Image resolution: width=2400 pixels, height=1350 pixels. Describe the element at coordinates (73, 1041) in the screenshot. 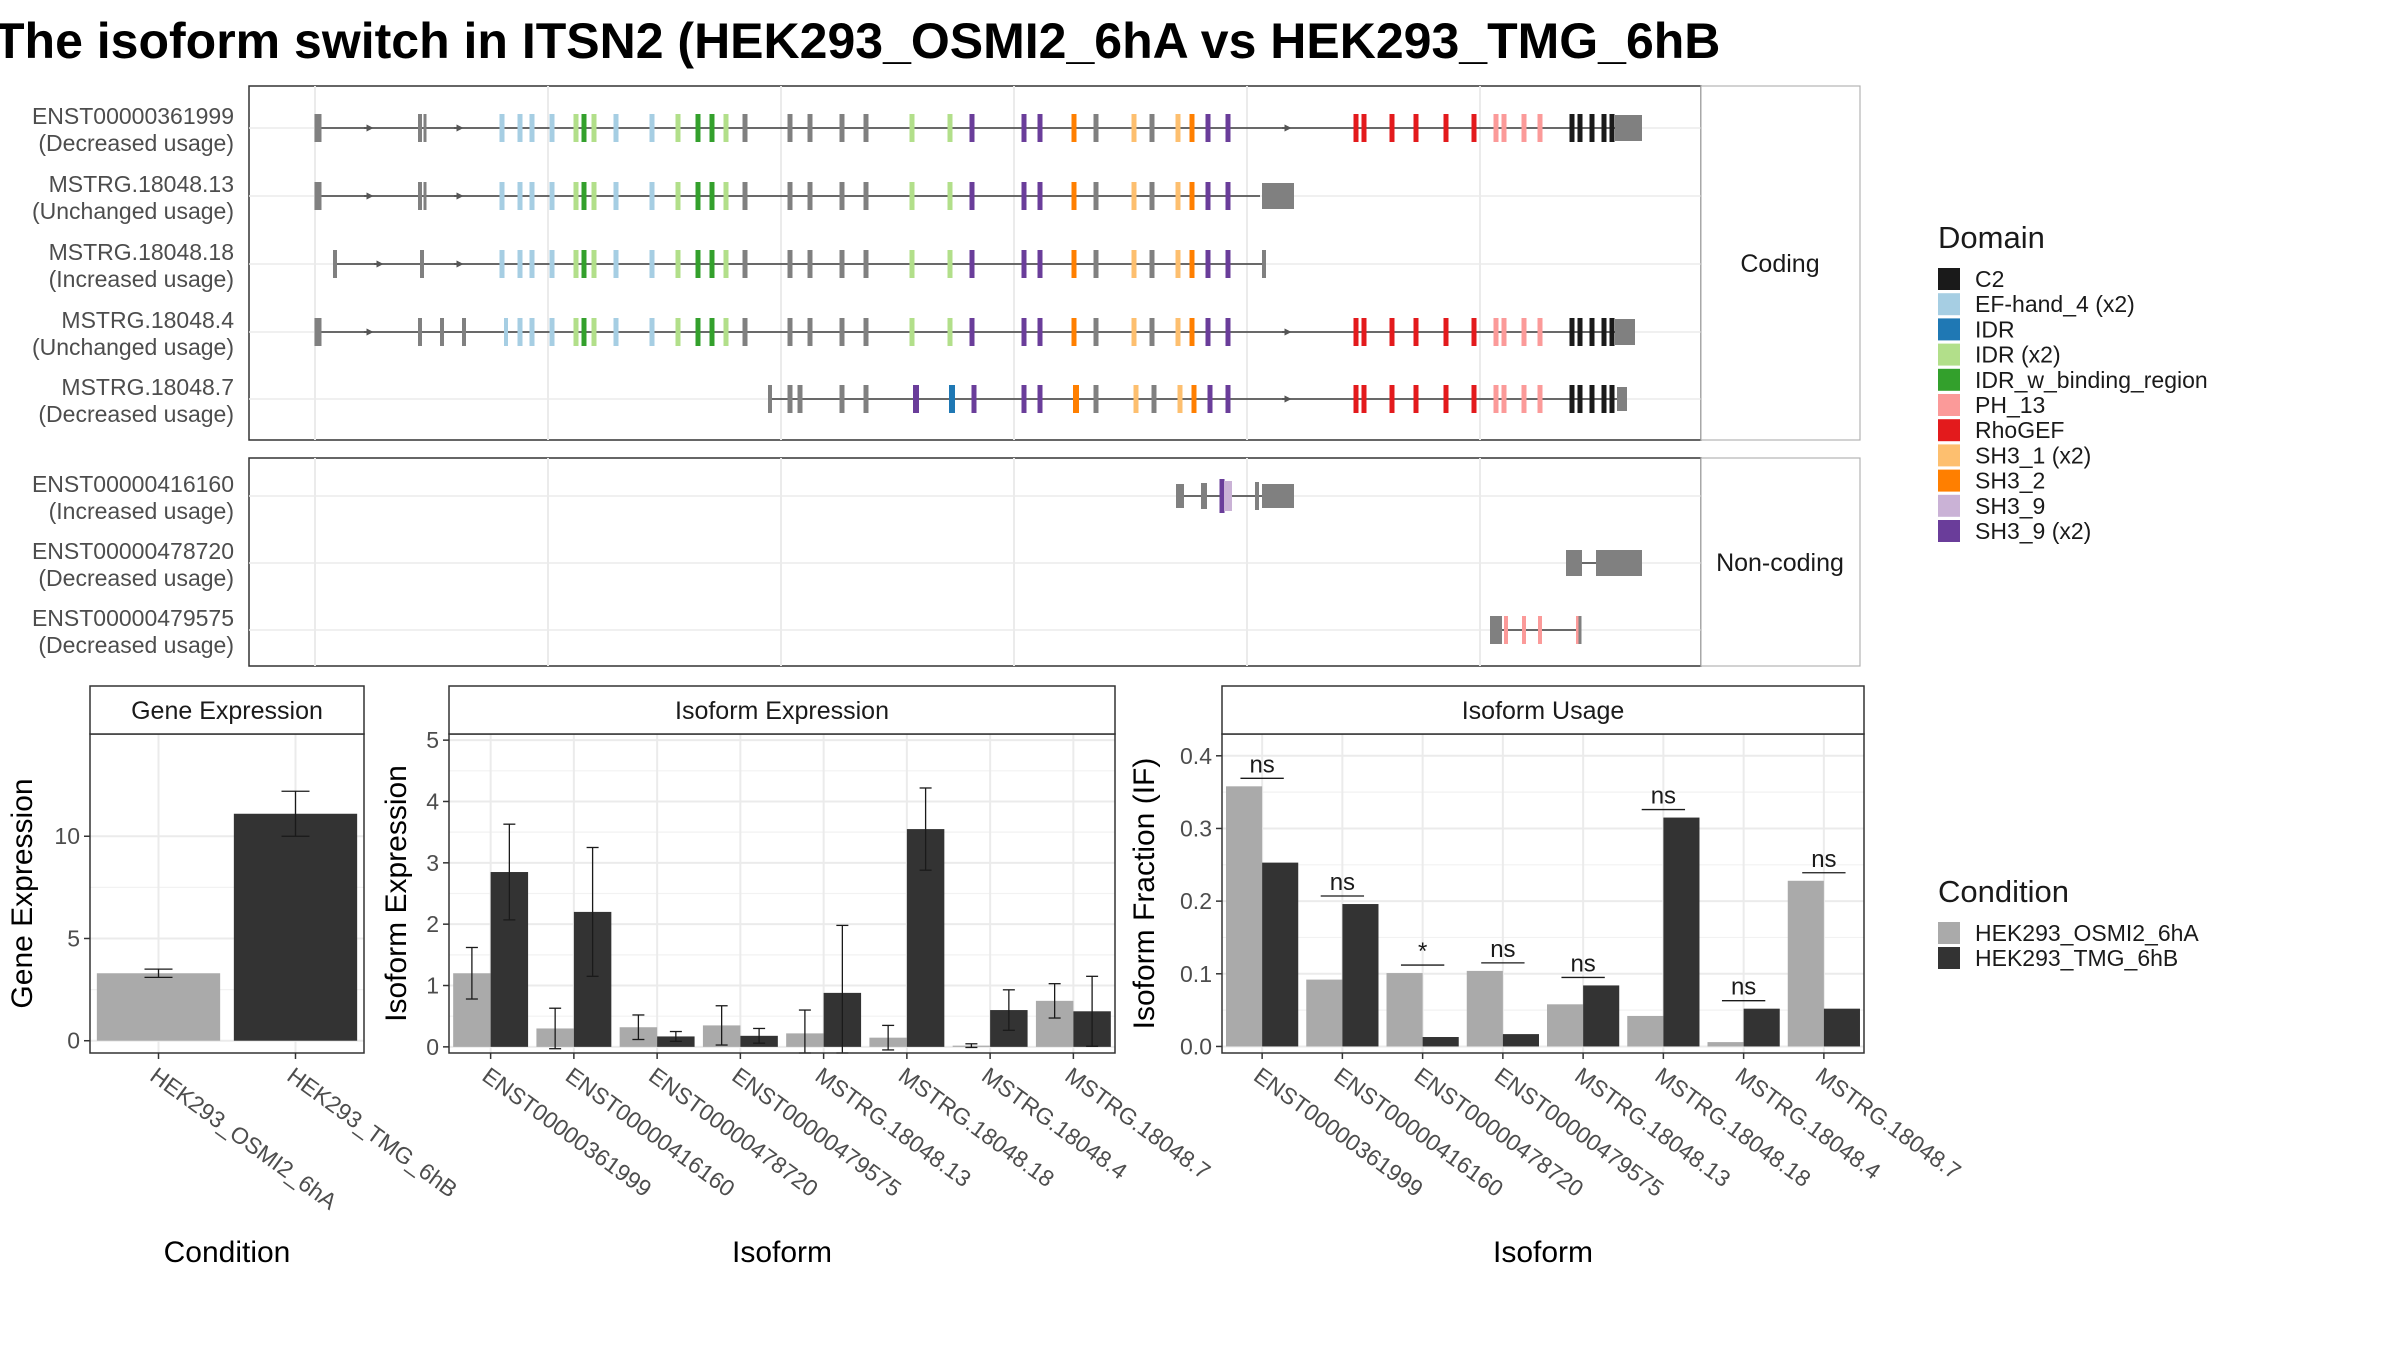

I see `y-tick-label: 0` at that location.